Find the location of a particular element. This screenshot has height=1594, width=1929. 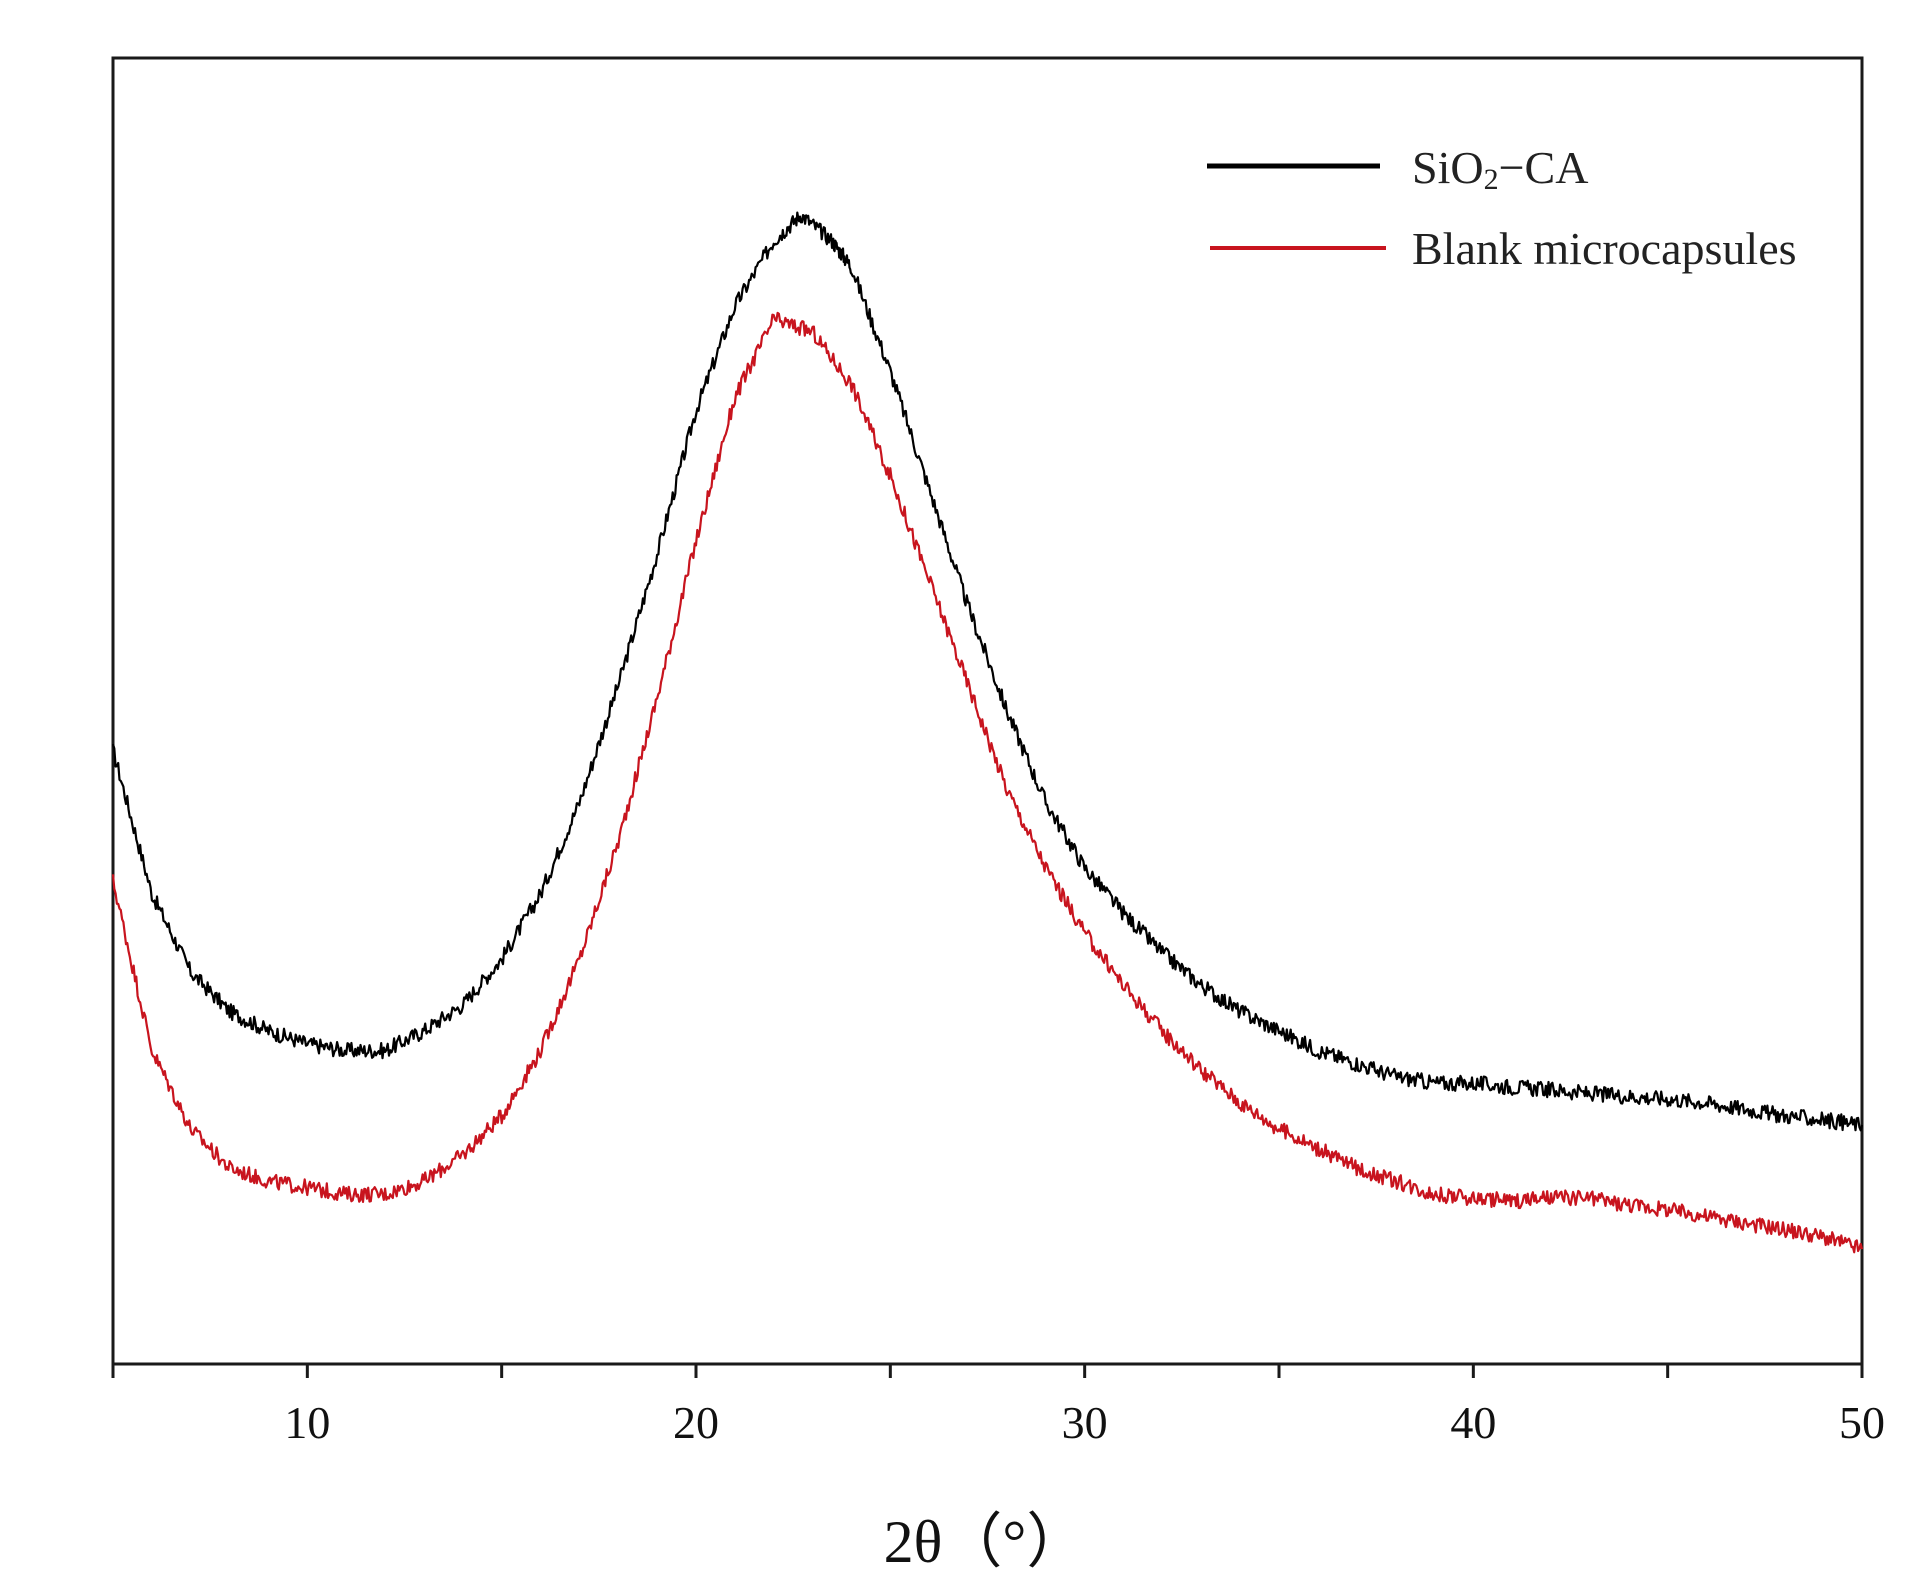

x-tick-label: 30 is located at coordinates (1085, 1422).